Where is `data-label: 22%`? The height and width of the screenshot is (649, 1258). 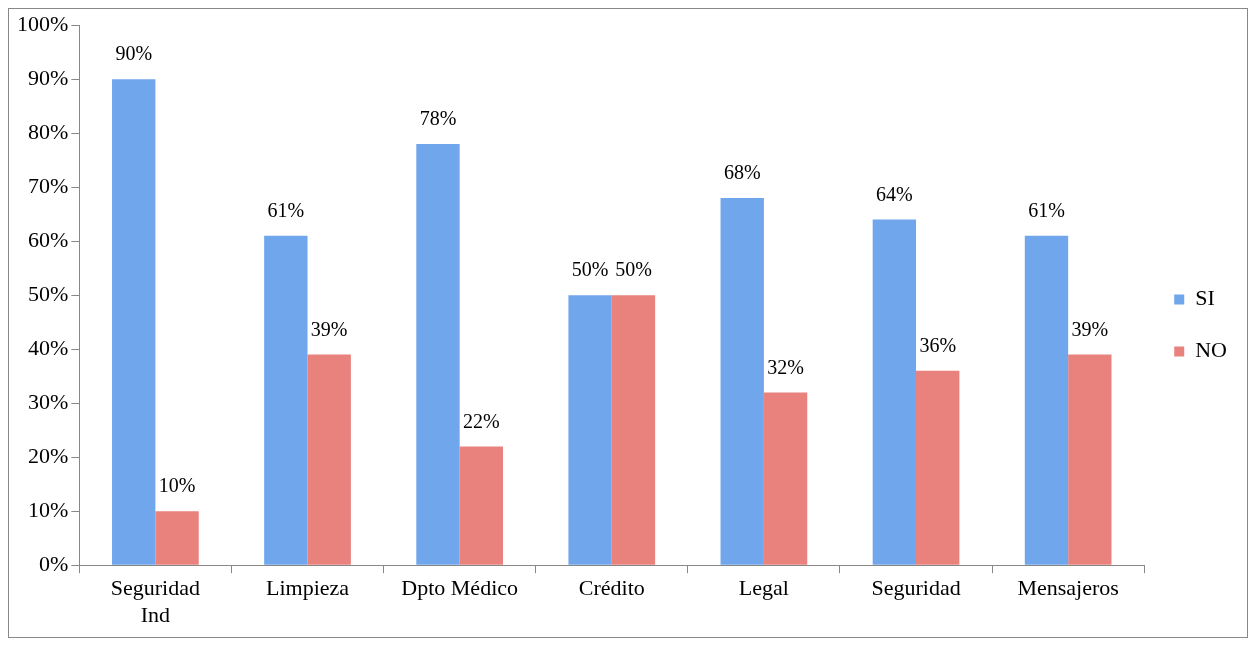
data-label: 22% is located at coordinates (481, 420).